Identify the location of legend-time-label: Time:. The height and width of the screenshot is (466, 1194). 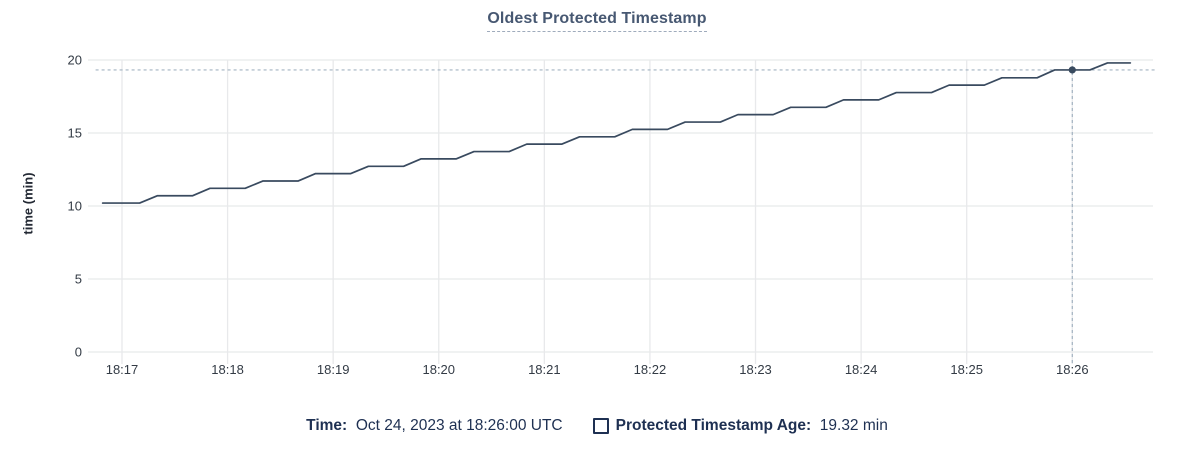
(327, 425).